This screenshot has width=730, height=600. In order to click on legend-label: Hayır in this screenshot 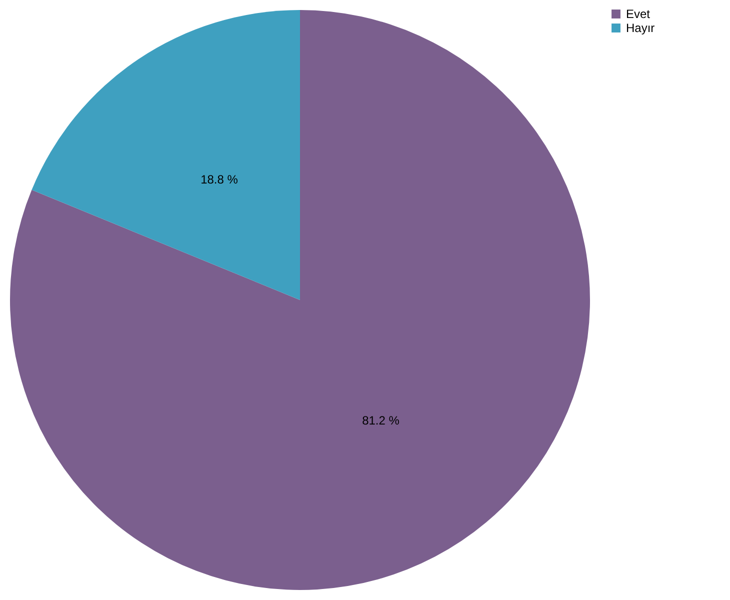, I will do `click(640, 28)`.